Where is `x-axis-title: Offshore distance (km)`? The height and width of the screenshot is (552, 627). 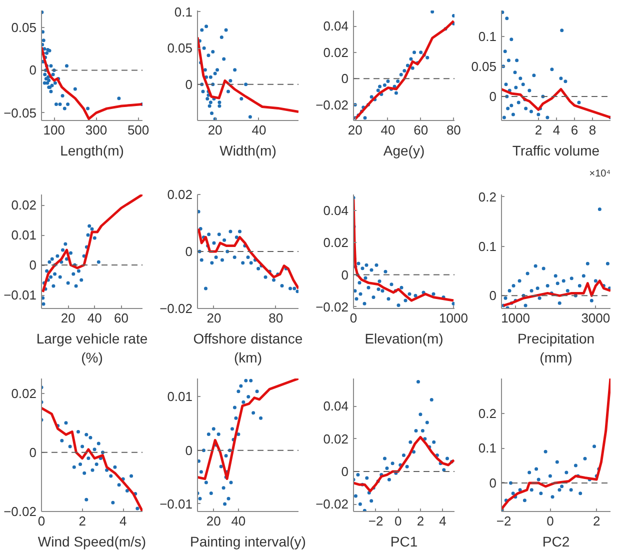
x-axis-title: Offshore distance (km) is located at coordinates (248, 348).